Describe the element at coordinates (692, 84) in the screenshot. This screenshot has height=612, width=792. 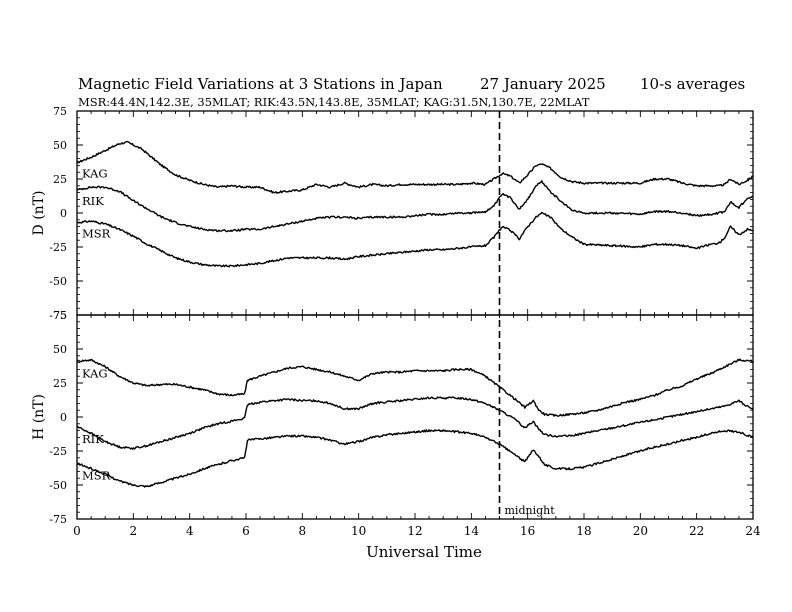
I see `chart-averaging: 10-s averages` at that location.